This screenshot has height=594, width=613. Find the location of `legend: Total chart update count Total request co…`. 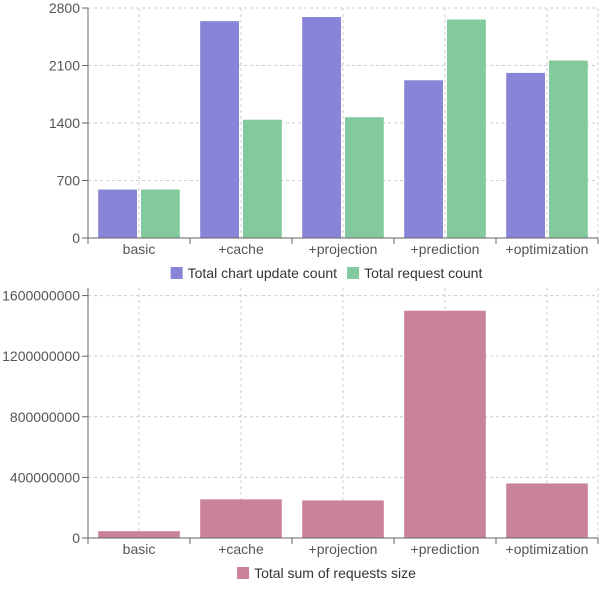

legend: Total chart update count Total request co… is located at coordinates (326, 273).